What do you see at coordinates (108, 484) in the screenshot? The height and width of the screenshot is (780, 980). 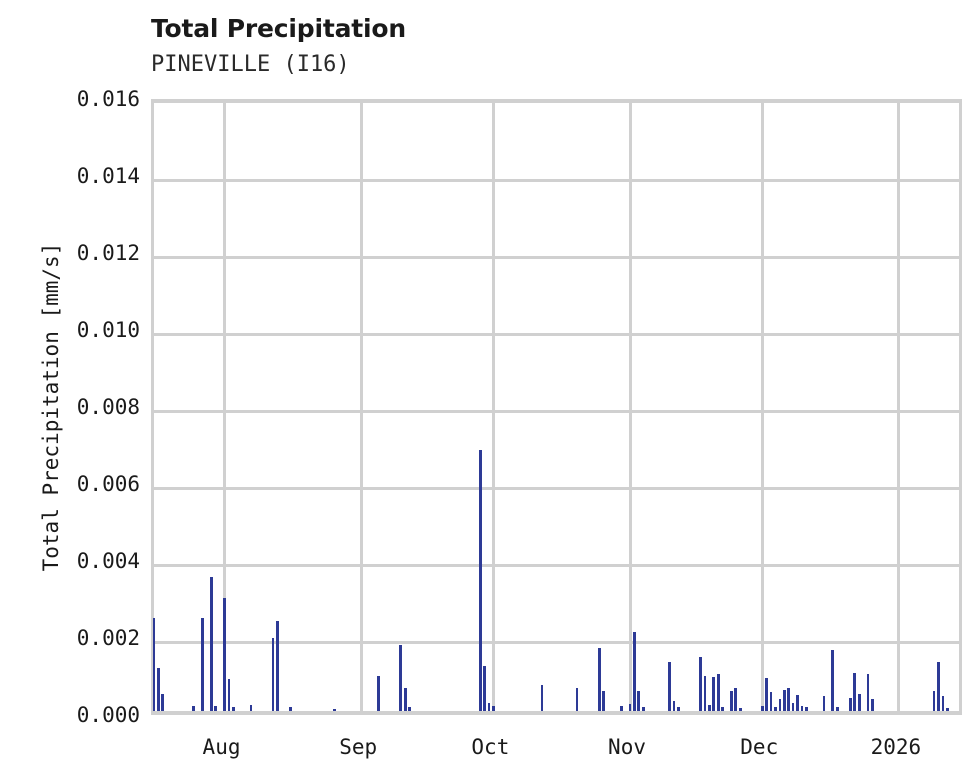 I see `y-tick-label: 0.006` at bounding box center [108, 484].